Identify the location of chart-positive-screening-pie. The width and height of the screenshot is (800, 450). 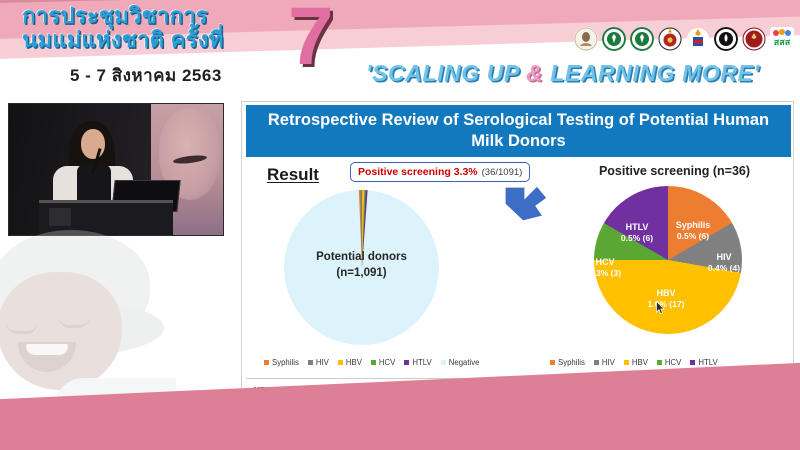
(668, 260).